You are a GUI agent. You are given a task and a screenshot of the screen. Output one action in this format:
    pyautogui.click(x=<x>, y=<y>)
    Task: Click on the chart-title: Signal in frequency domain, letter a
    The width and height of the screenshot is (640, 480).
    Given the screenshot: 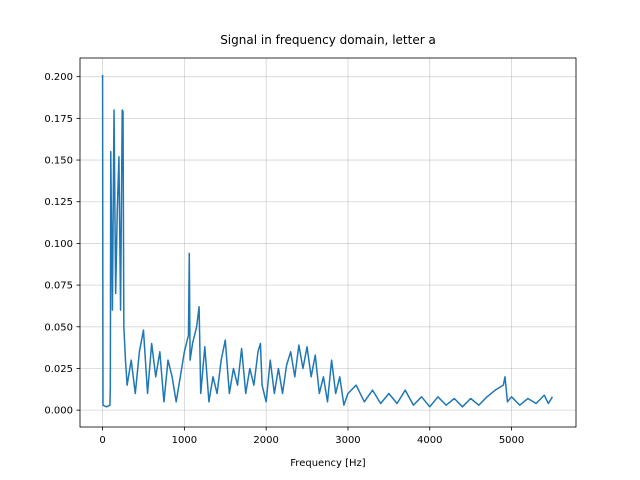 What is the action you would take?
    pyautogui.click(x=328, y=40)
    